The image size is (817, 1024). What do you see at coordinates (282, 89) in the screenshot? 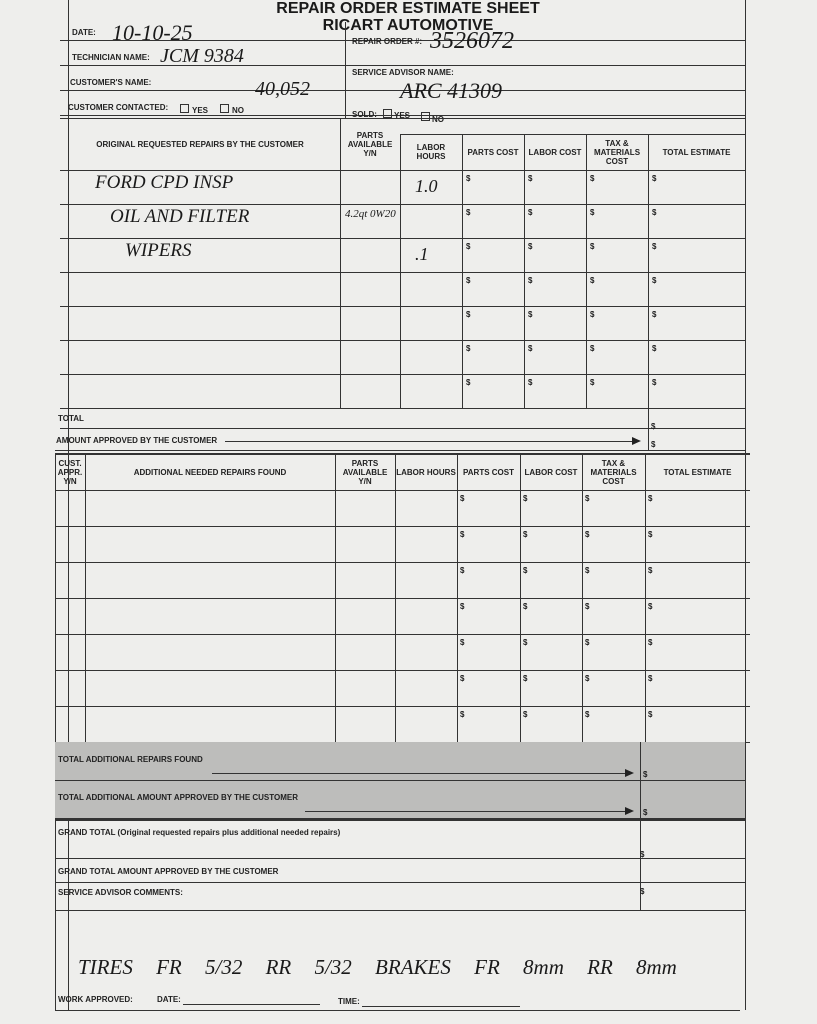
I see `customer-value: 40,052` at bounding box center [282, 89].